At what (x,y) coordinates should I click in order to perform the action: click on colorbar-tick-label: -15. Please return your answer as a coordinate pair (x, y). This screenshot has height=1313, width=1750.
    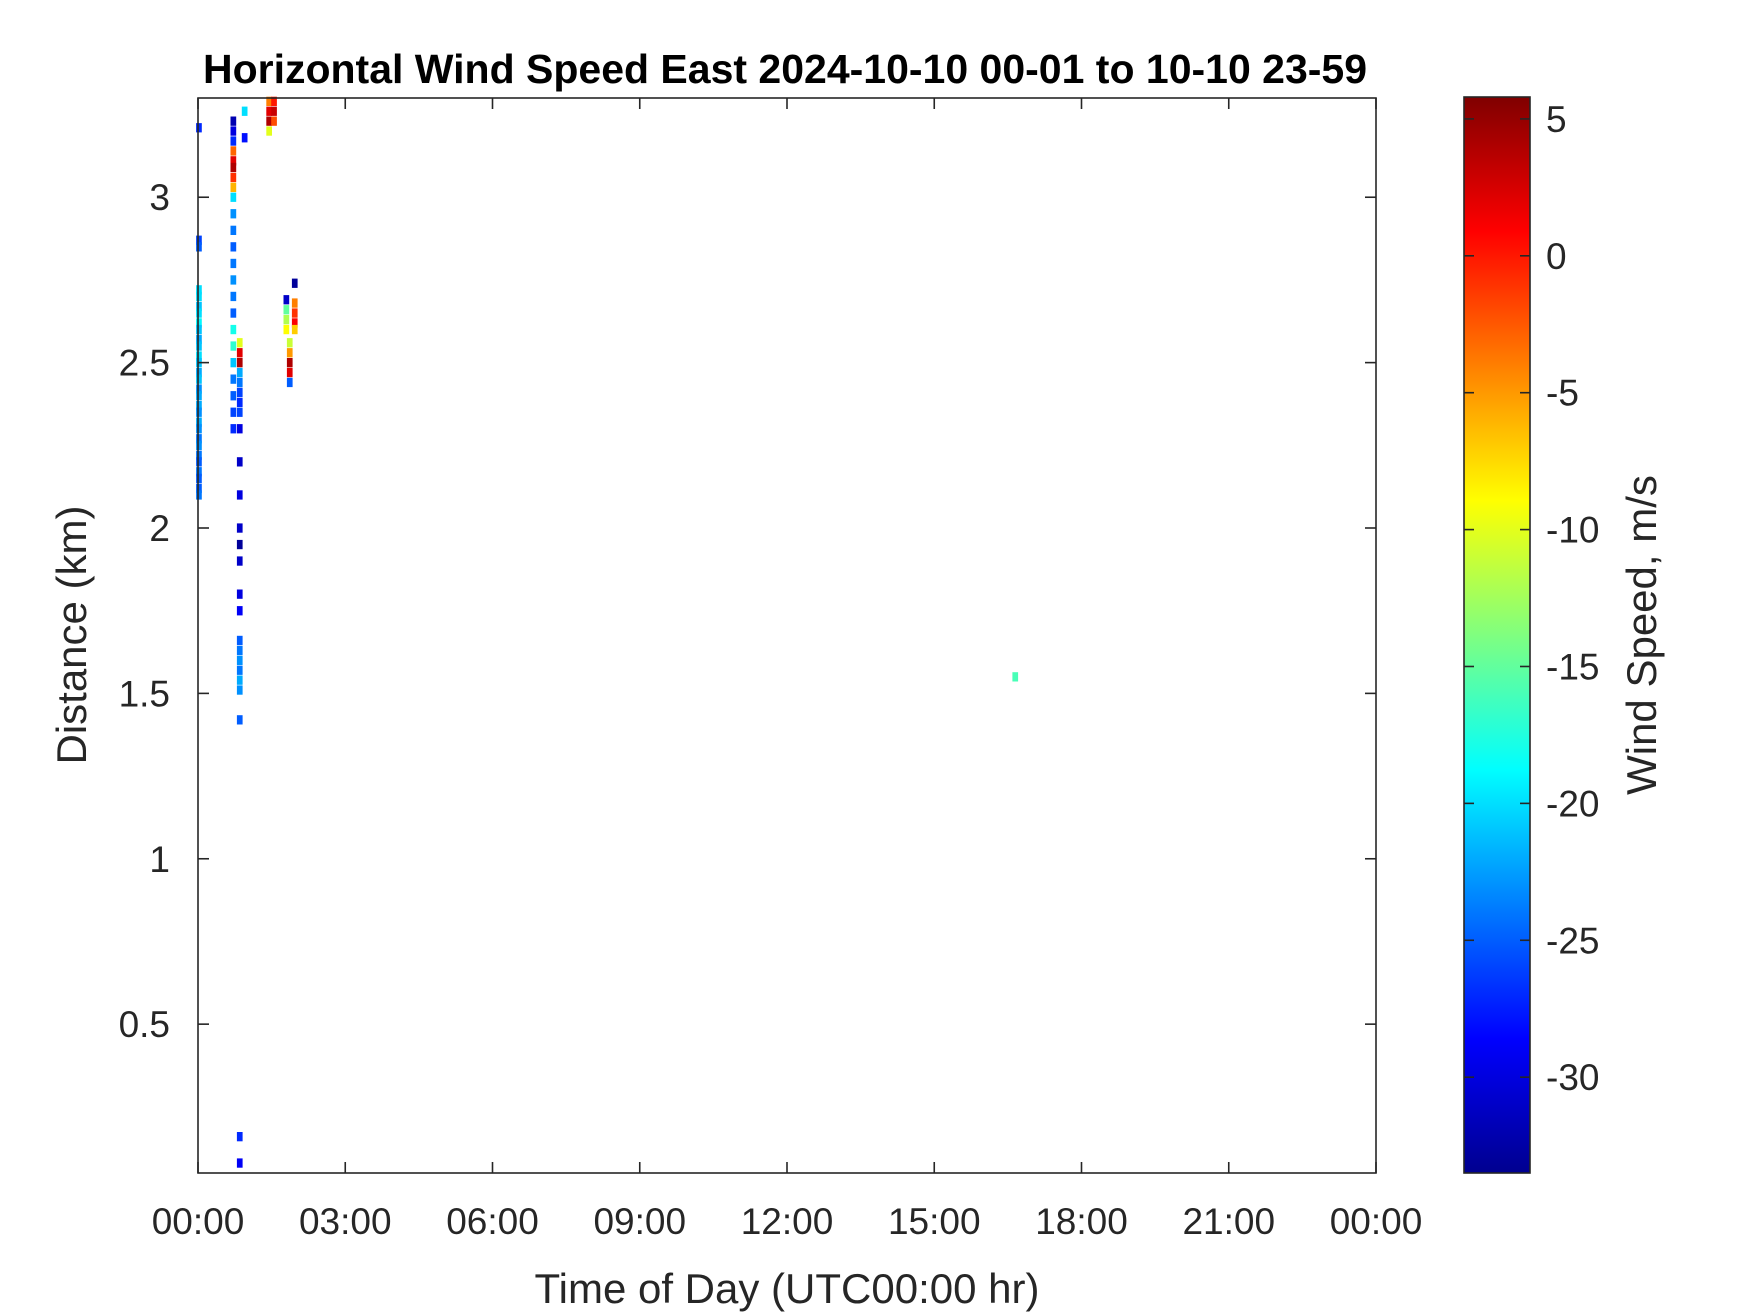
    Looking at the image, I should click on (1572, 666).